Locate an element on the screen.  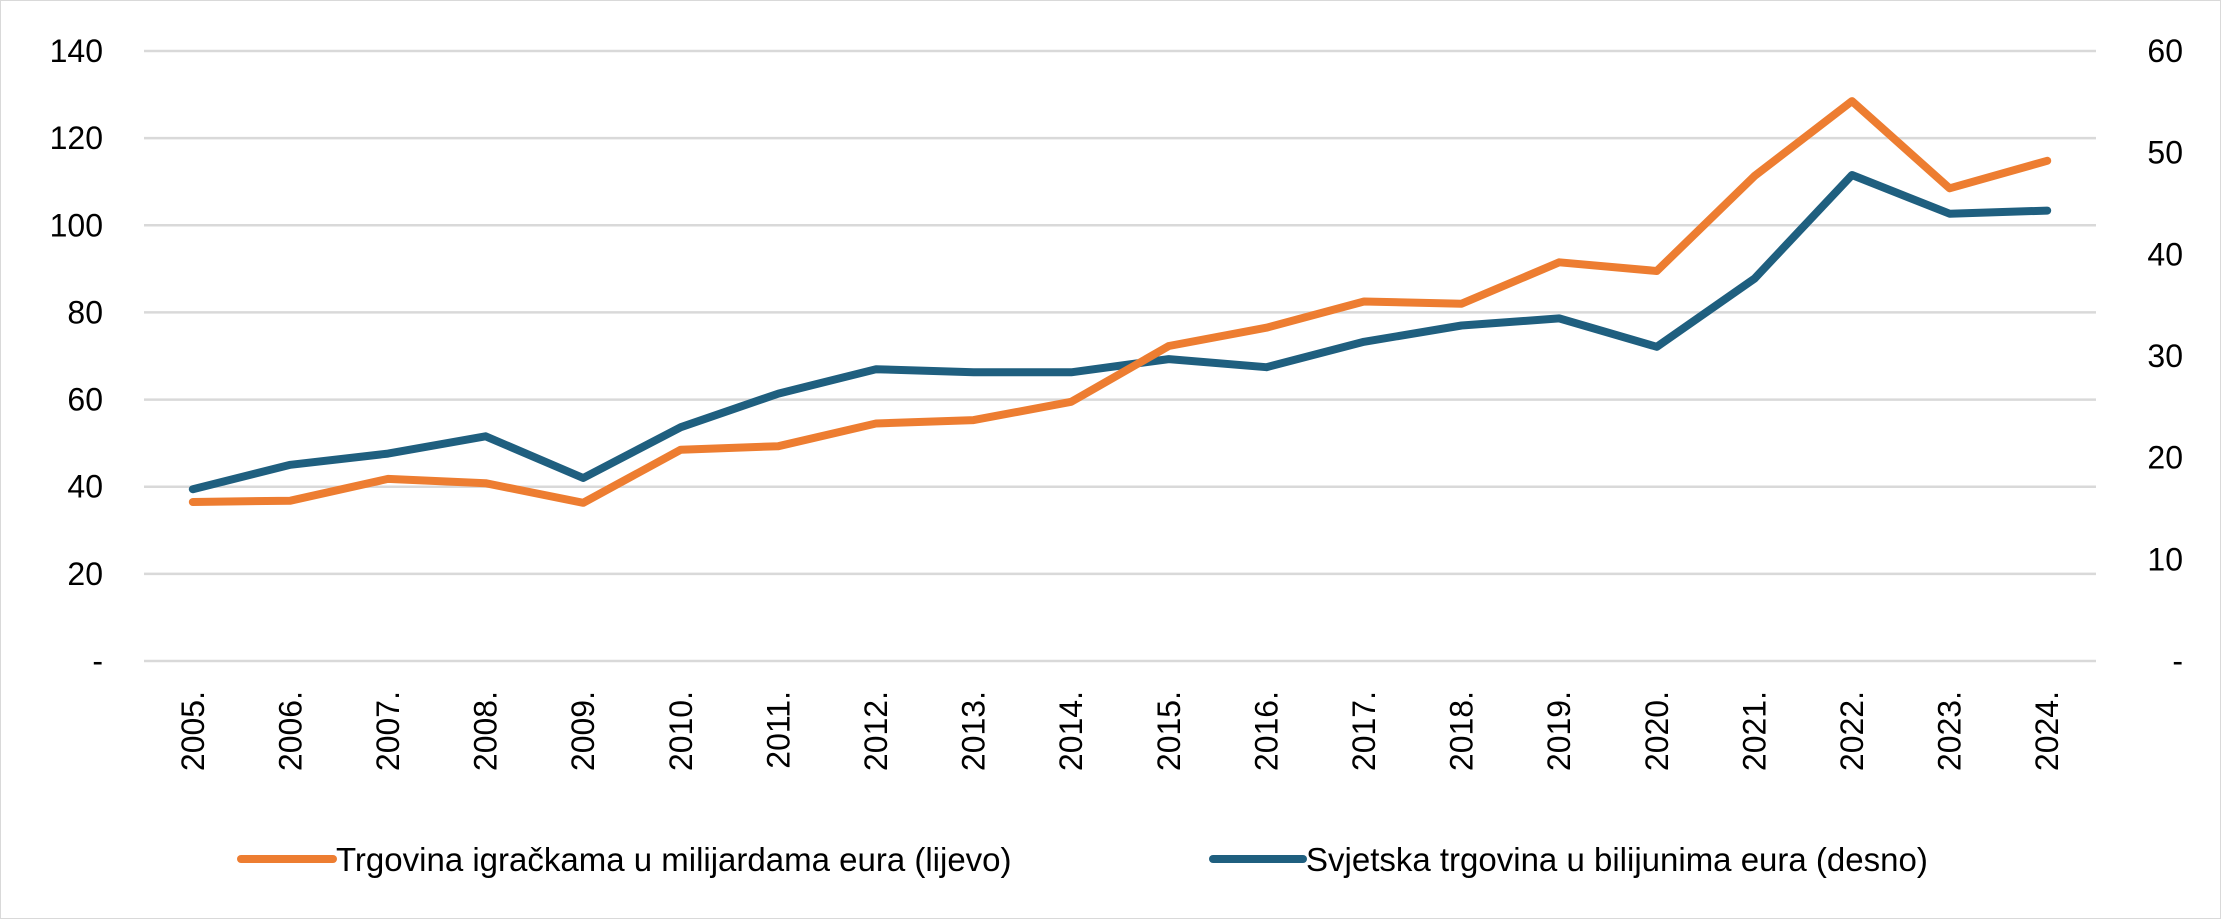
x-tick-label: 2005. is located at coordinates (193, 731).